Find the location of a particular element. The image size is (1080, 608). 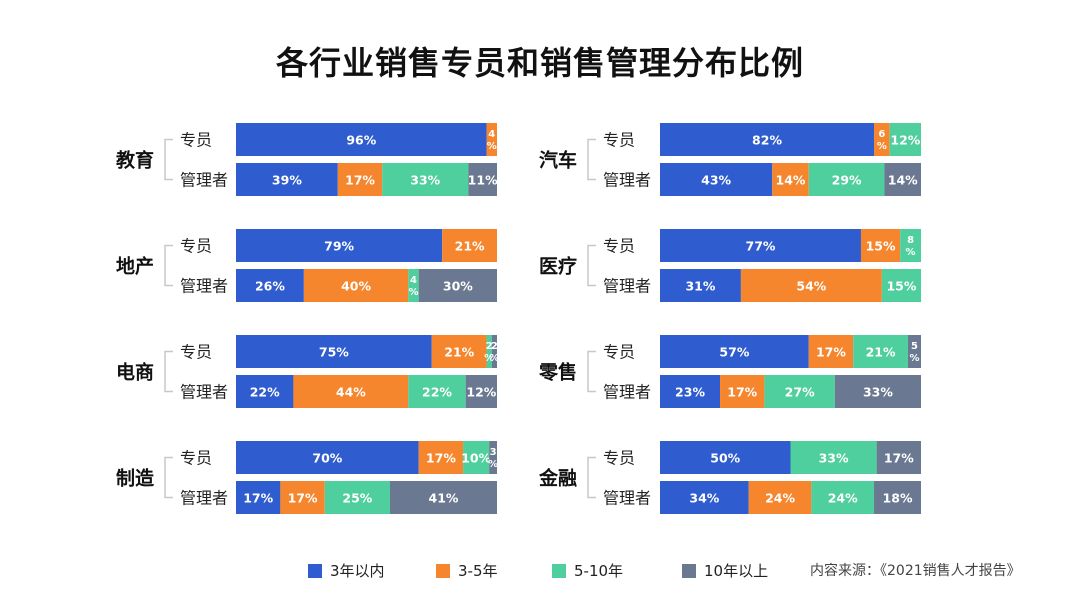

data-label: 96% is located at coordinates (361, 140).